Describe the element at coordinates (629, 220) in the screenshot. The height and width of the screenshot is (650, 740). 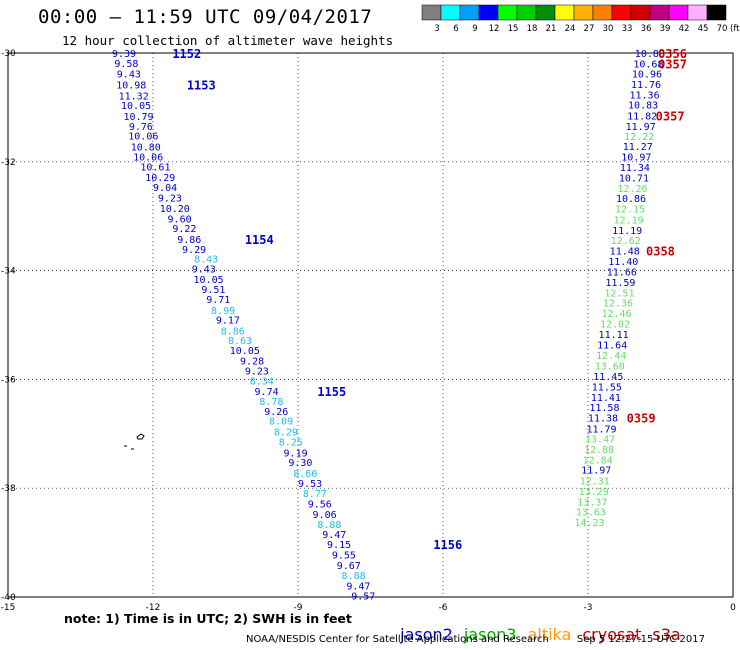
I see `swh-point-jason3: 12.19` at that location.